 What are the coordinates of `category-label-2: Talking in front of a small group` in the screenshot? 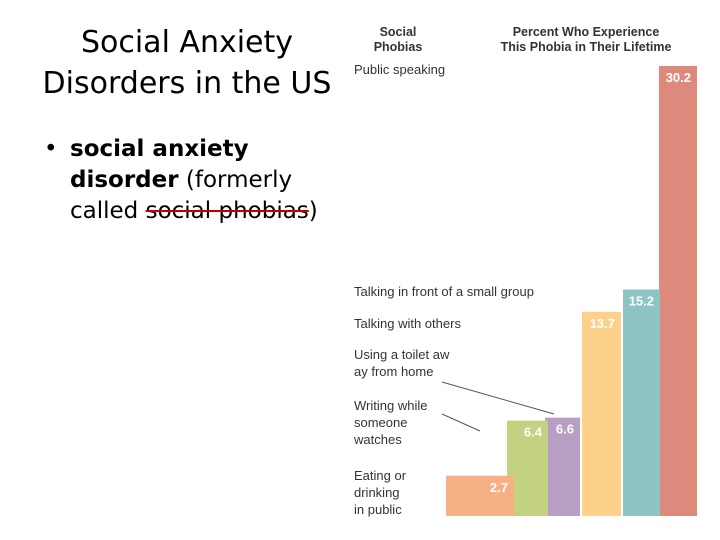 It's located at (444, 291).